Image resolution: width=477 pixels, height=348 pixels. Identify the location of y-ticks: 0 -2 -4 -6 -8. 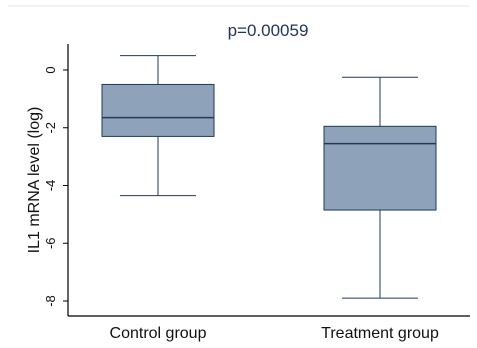
(55, 186).